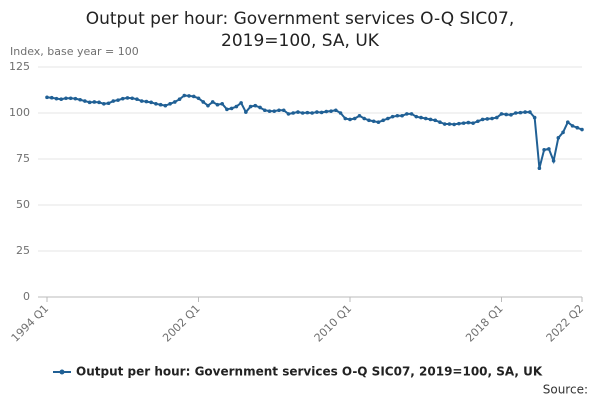 Image resolution: width=600 pixels, height=400 pixels. I want to click on x-tick-label: 1994 Q1, so click(30, 323).